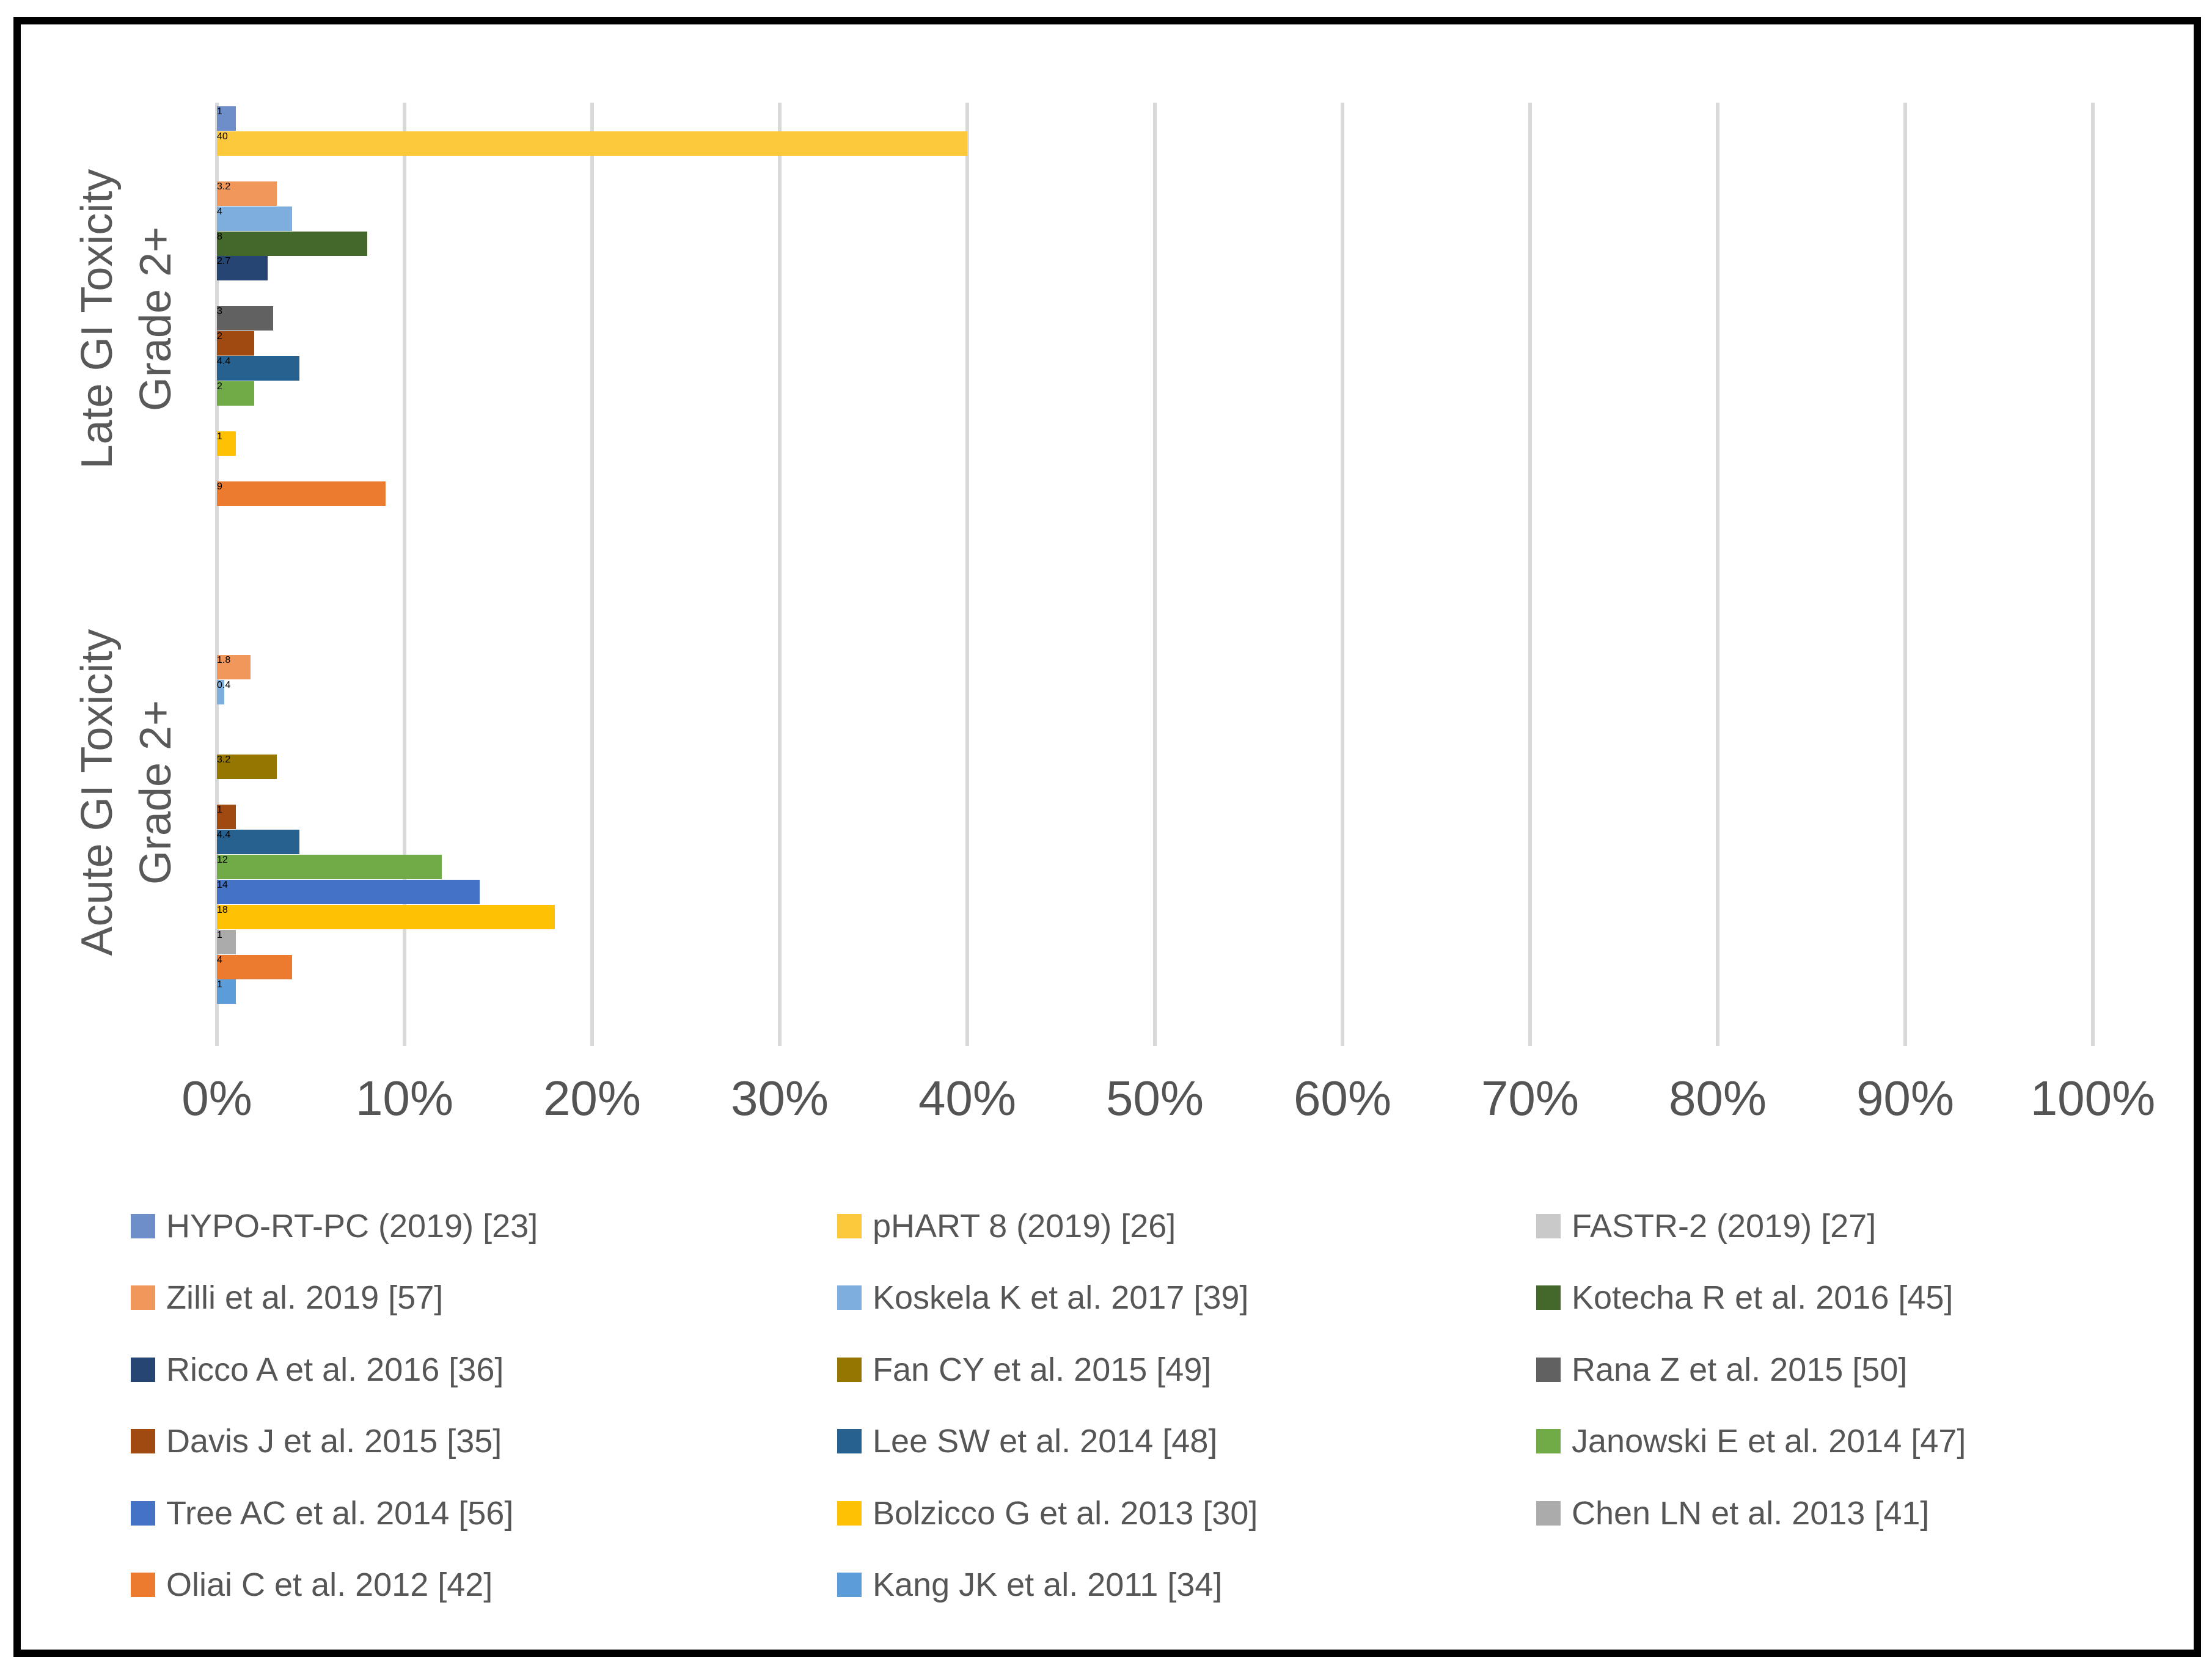 This screenshot has height=1674, width=2212. I want to click on bar-acute-series-3: 1.8, so click(234, 666).